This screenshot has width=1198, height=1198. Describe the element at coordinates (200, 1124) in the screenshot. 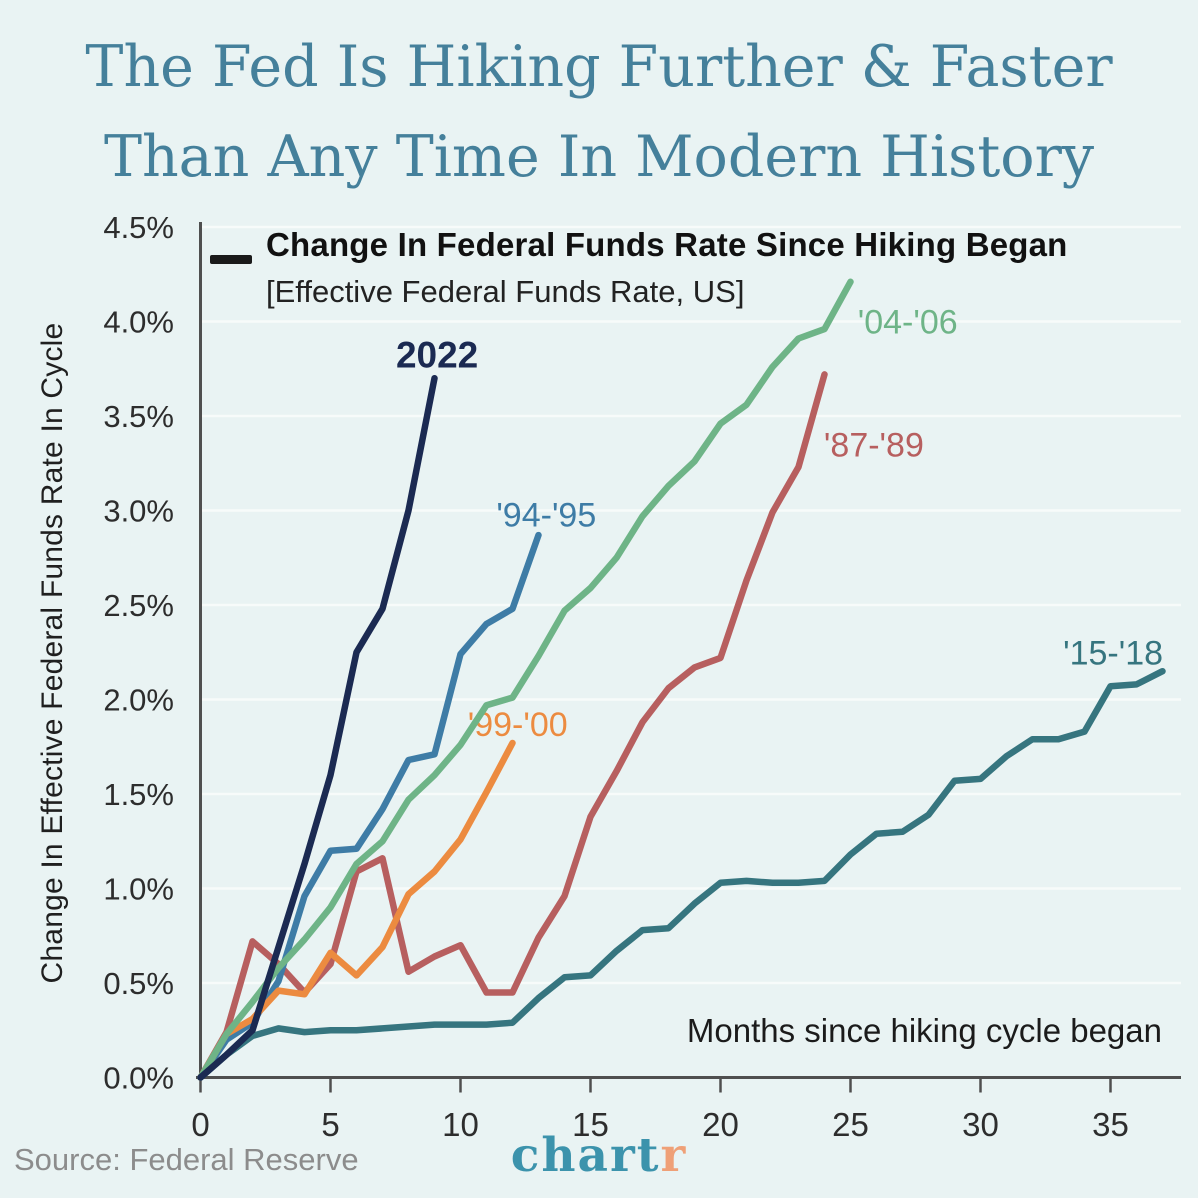

I see `x-tick-label: 0` at that location.